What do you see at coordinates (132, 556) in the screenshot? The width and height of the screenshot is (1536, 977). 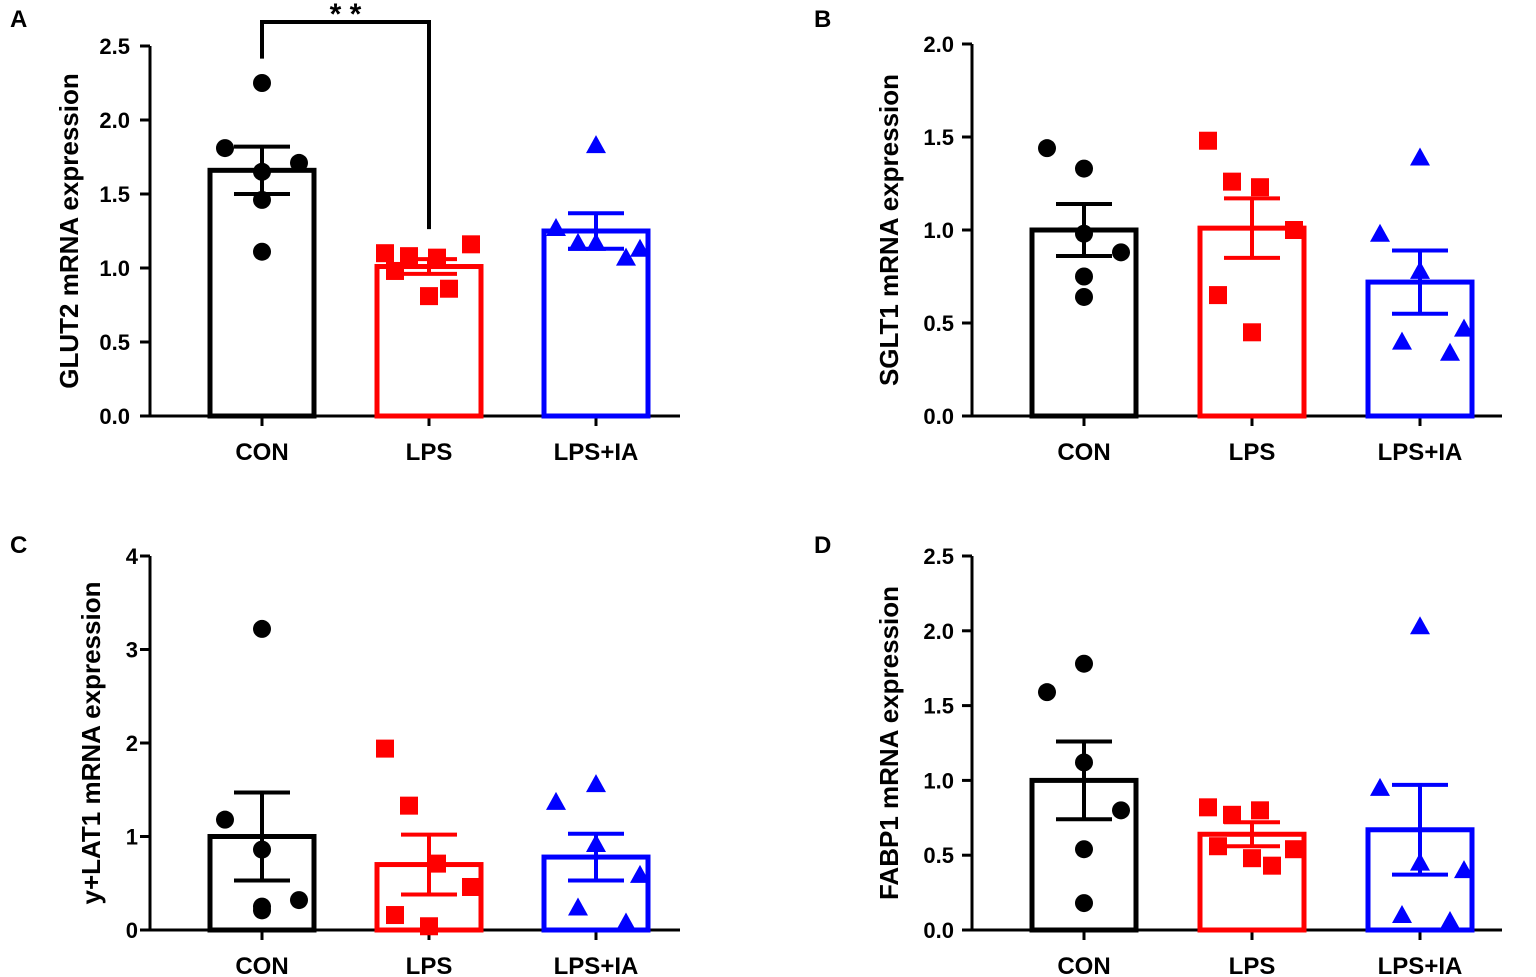 I see `y-tick-label: 4` at bounding box center [132, 556].